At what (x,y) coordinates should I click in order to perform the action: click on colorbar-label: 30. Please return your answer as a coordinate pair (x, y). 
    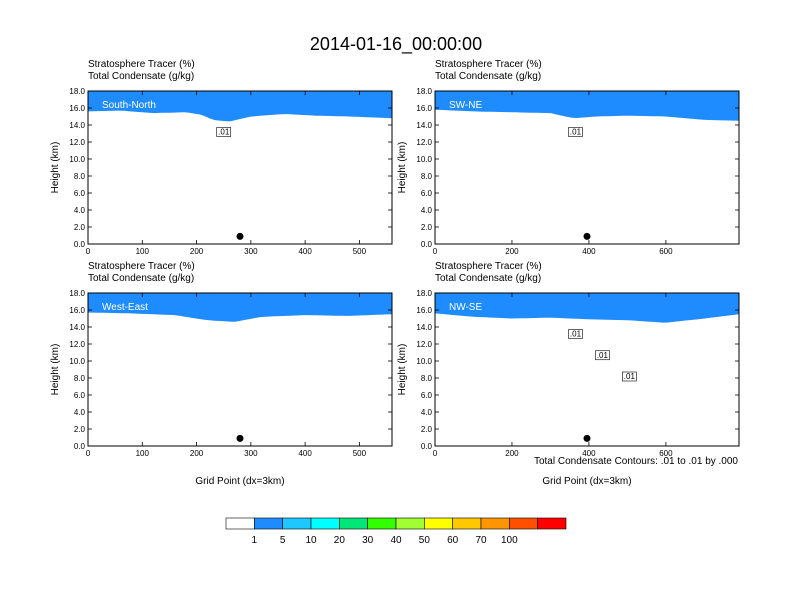
    Looking at the image, I should click on (368, 540).